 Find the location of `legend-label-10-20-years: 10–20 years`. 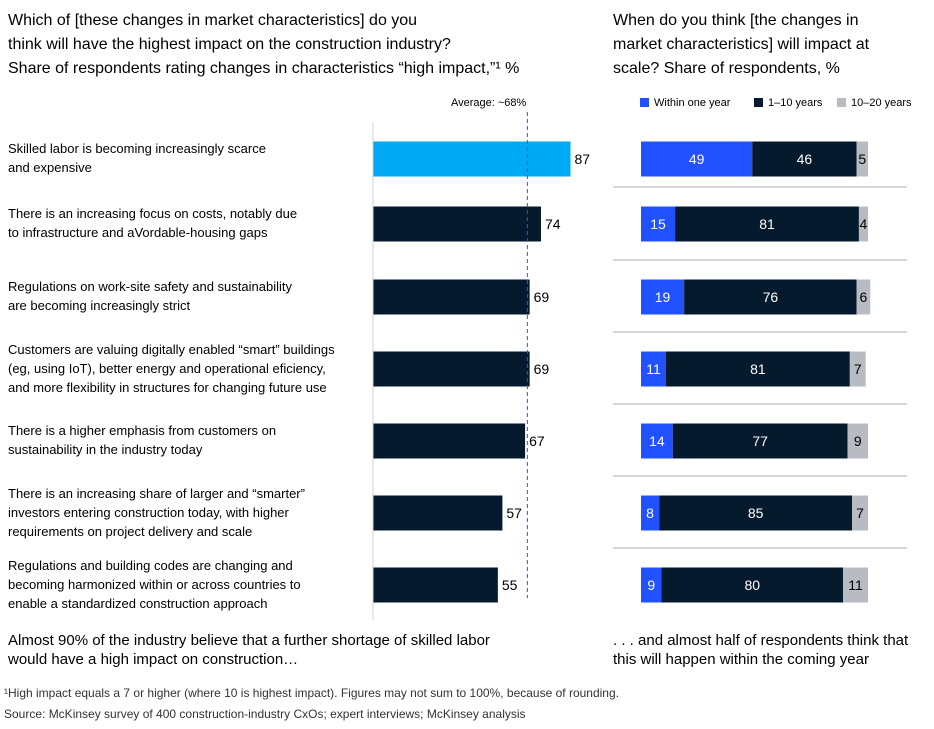

legend-label-10-20-years: 10–20 years is located at coordinates (881, 103).